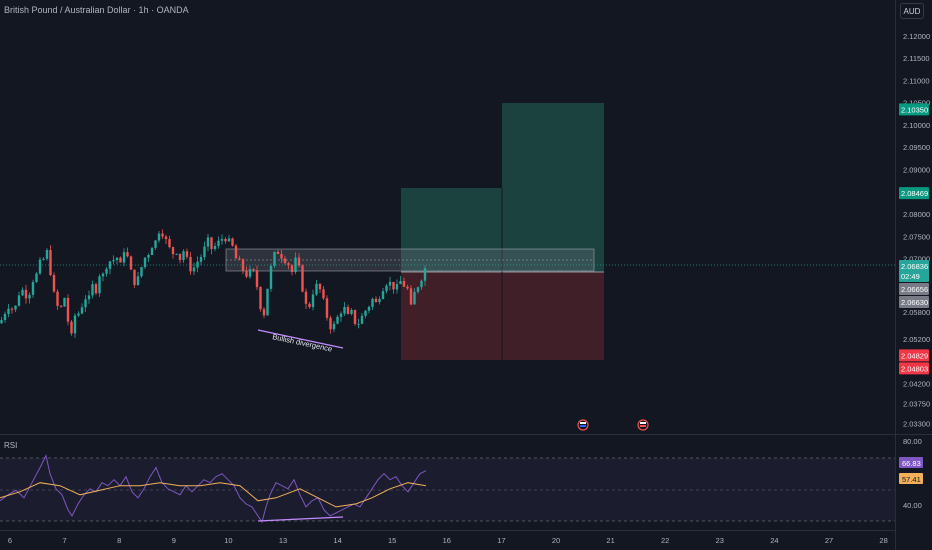 The width and height of the screenshot is (932, 550). I want to click on countdown-label: 02:49, so click(910, 276).